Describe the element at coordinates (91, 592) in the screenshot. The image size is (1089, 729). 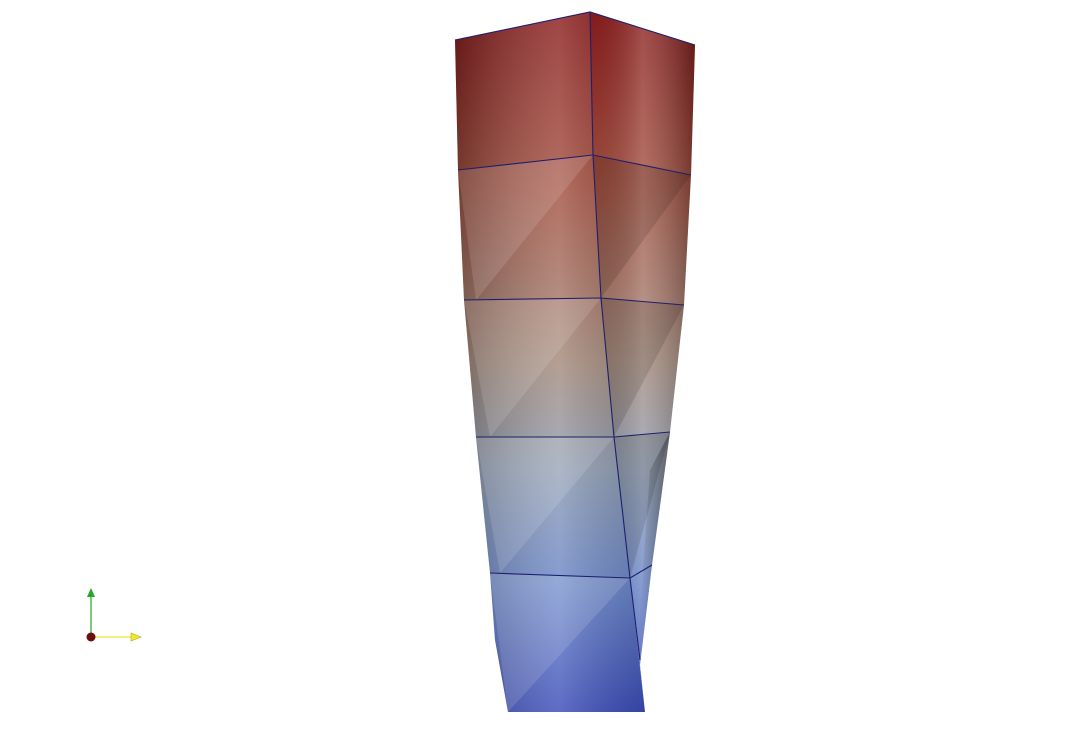
I see `y-axis-arrow-icon` at that location.